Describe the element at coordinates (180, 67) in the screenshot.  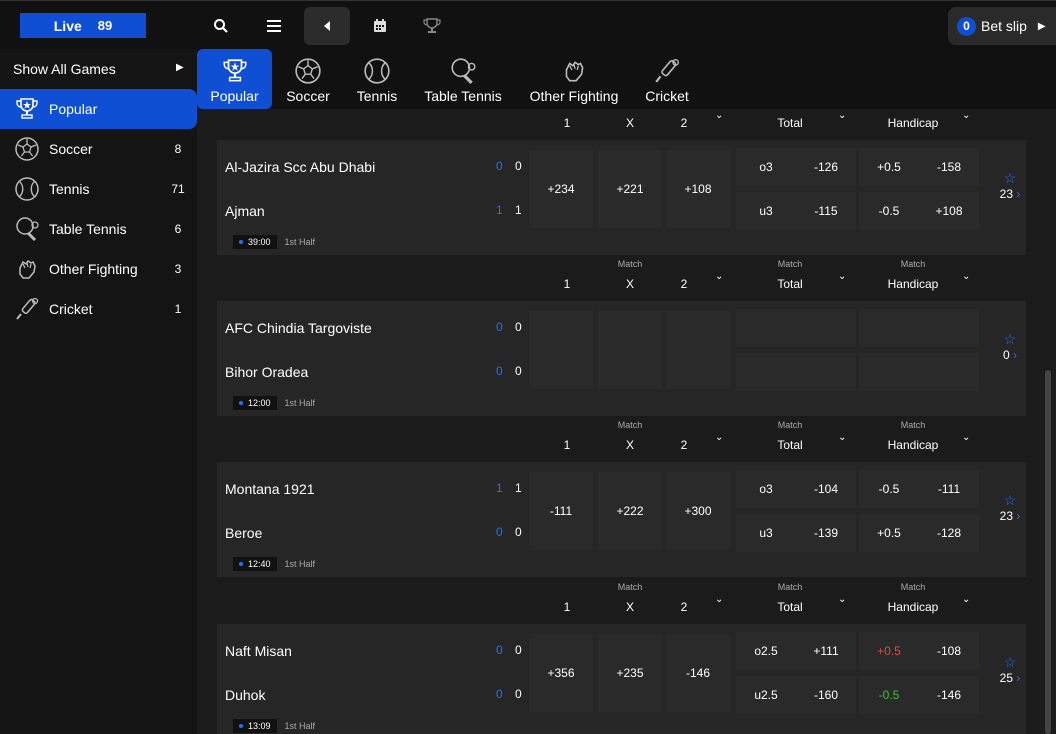
I see `caret-right-icon: ▶` at that location.